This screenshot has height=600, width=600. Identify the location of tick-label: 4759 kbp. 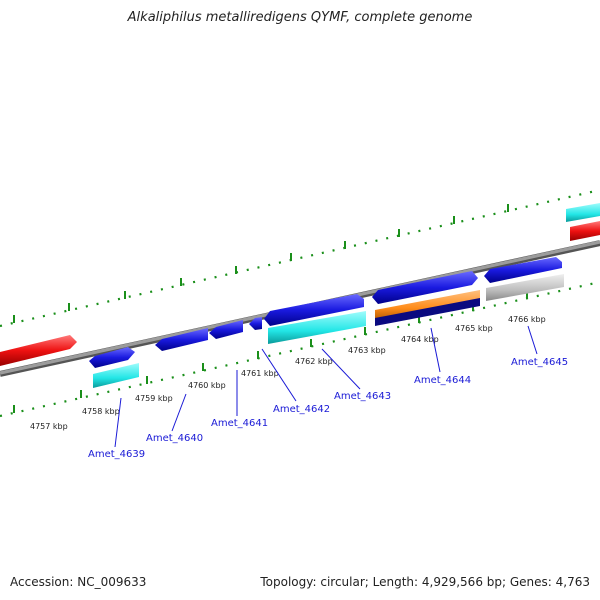
(154, 398).